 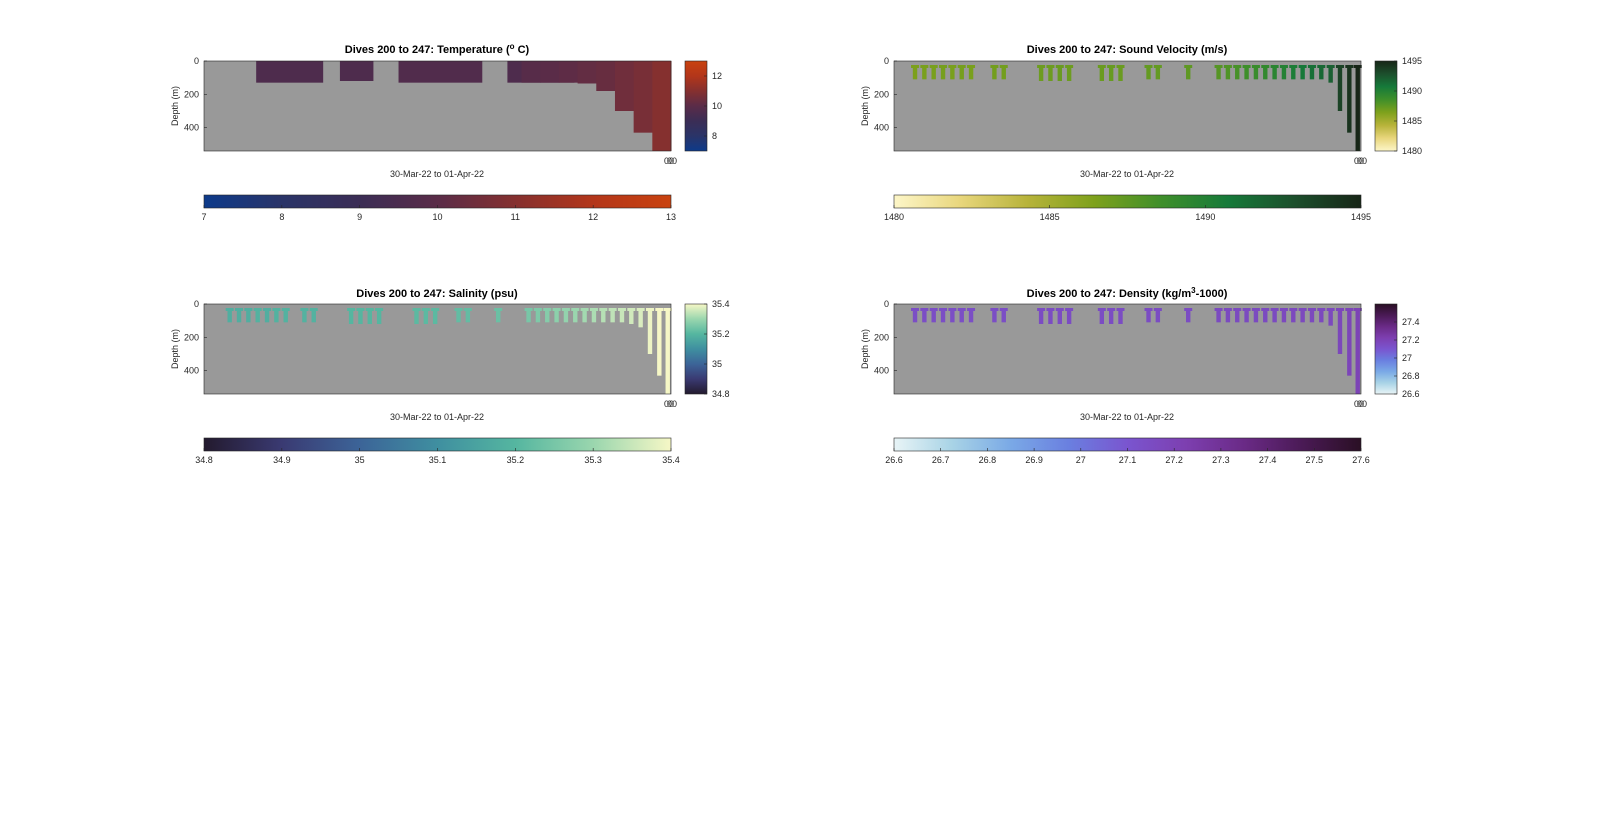 What do you see at coordinates (1193, 290) in the screenshot?
I see `chart-title-superscript: 3` at bounding box center [1193, 290].